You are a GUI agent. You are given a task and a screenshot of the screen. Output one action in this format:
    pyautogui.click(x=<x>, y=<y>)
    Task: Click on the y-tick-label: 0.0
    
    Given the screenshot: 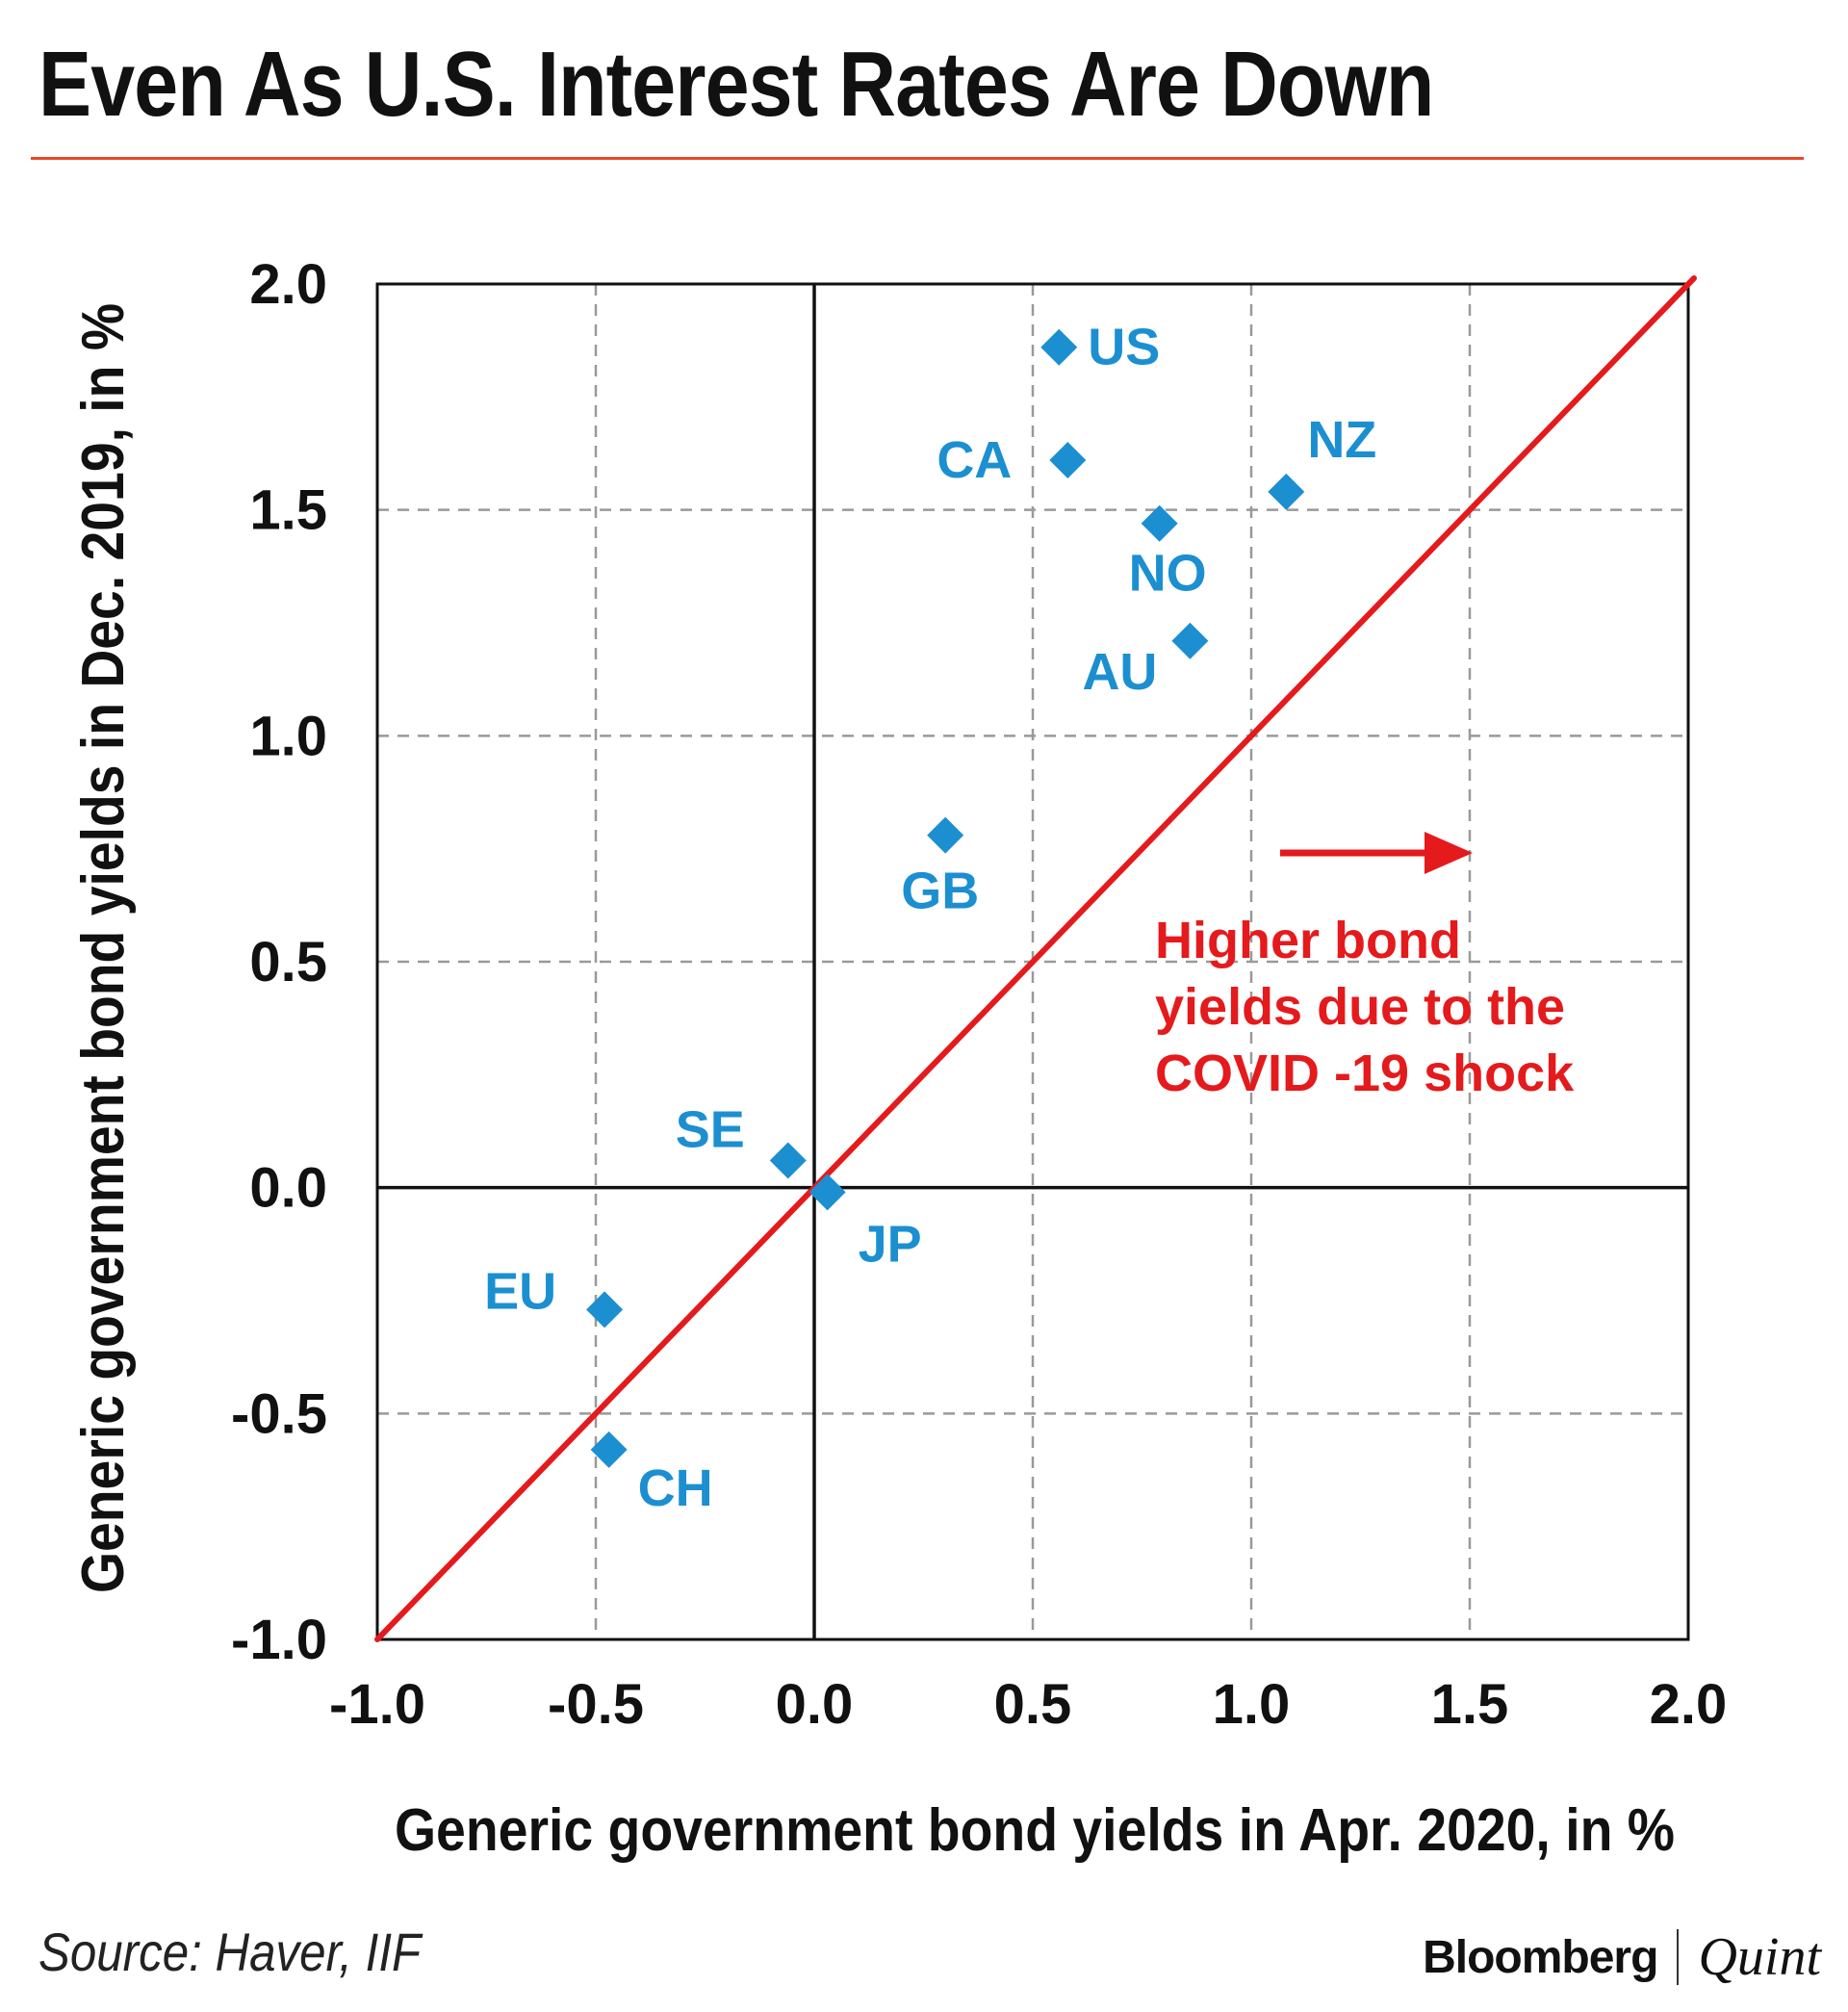 What is the action you would take?
    pyautogui.click(x=288, y=1188)
    